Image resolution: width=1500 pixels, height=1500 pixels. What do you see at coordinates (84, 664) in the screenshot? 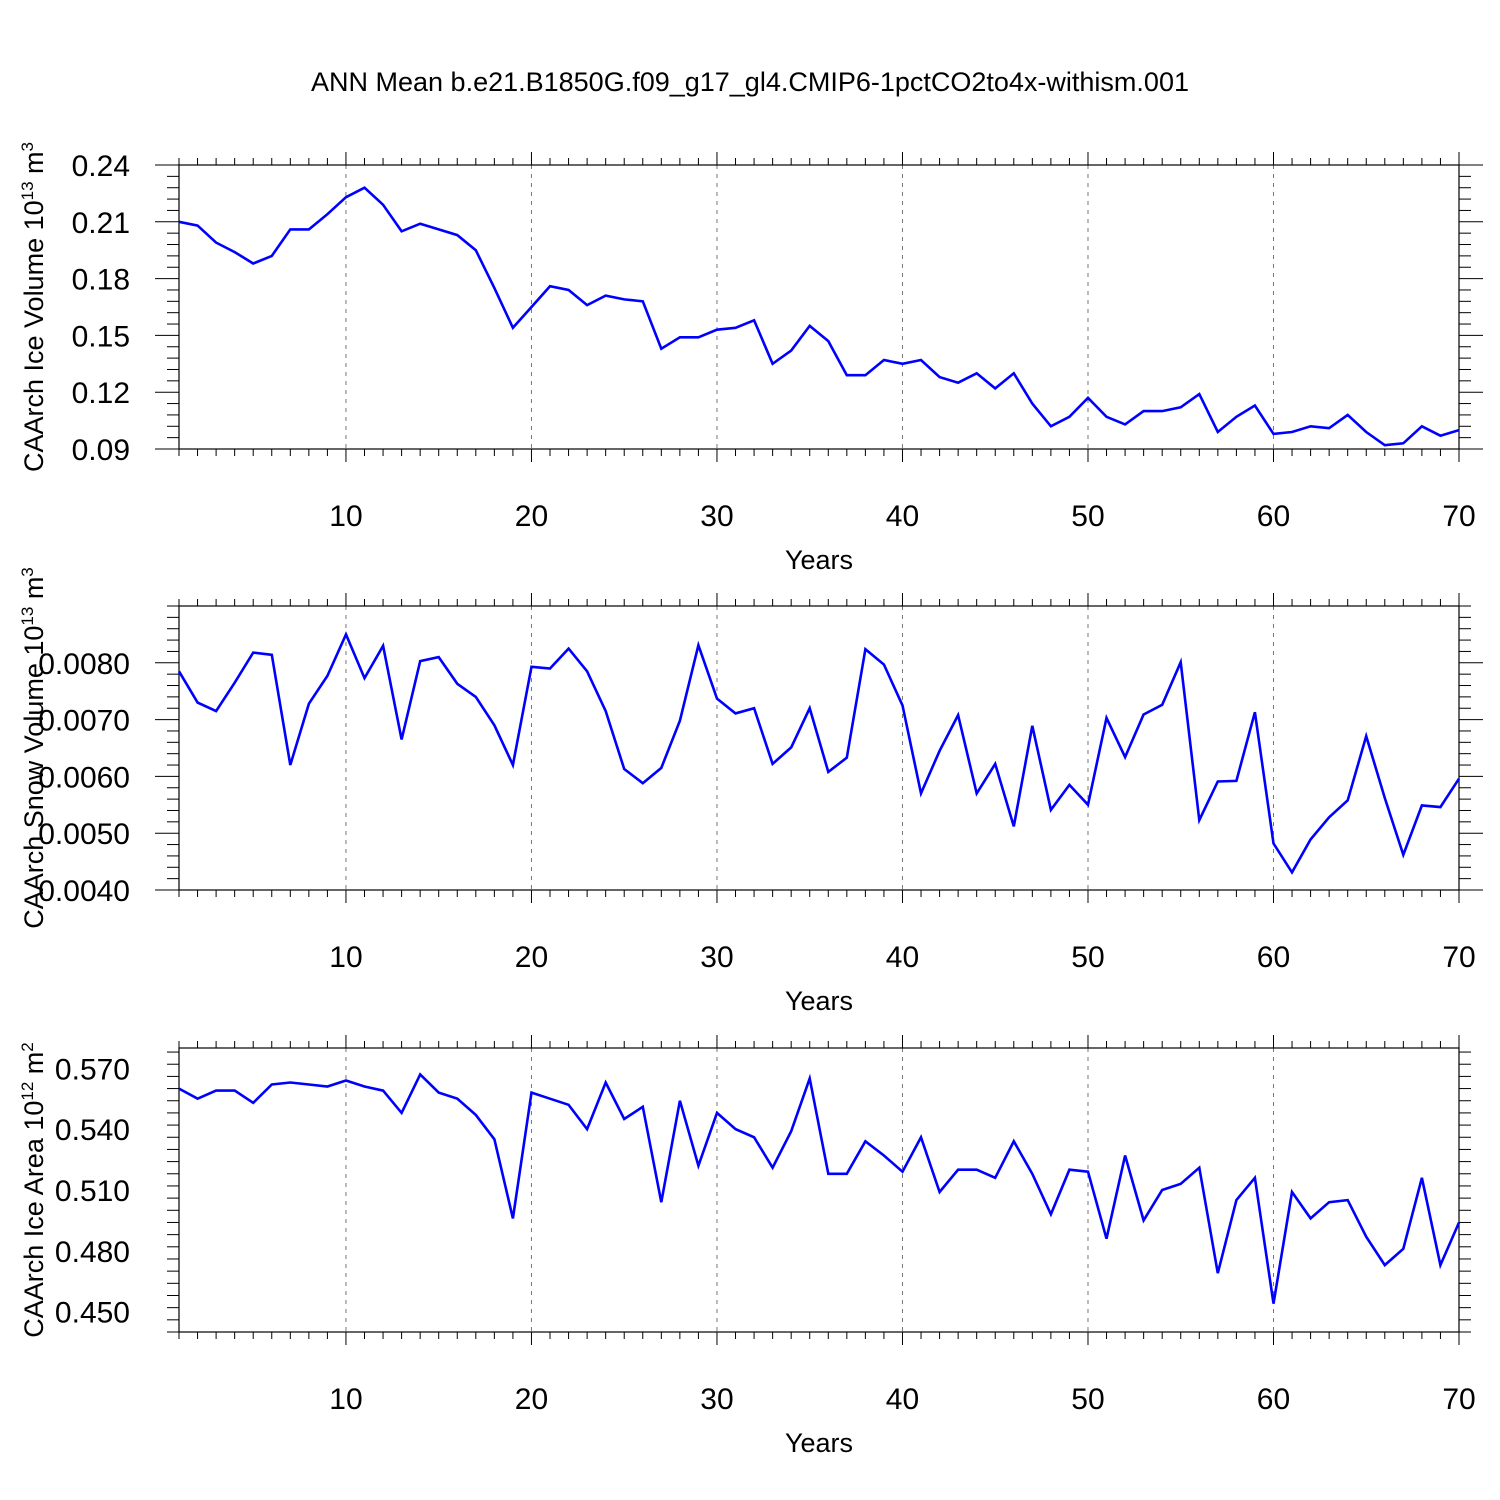
I see `y-tick-label: 0.0080` at bounding box center [84, 664].